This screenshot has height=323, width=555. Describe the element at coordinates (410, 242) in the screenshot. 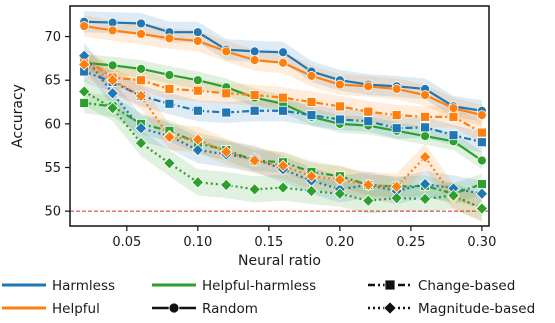

I see `x-tick-label: 0.25` at that location.